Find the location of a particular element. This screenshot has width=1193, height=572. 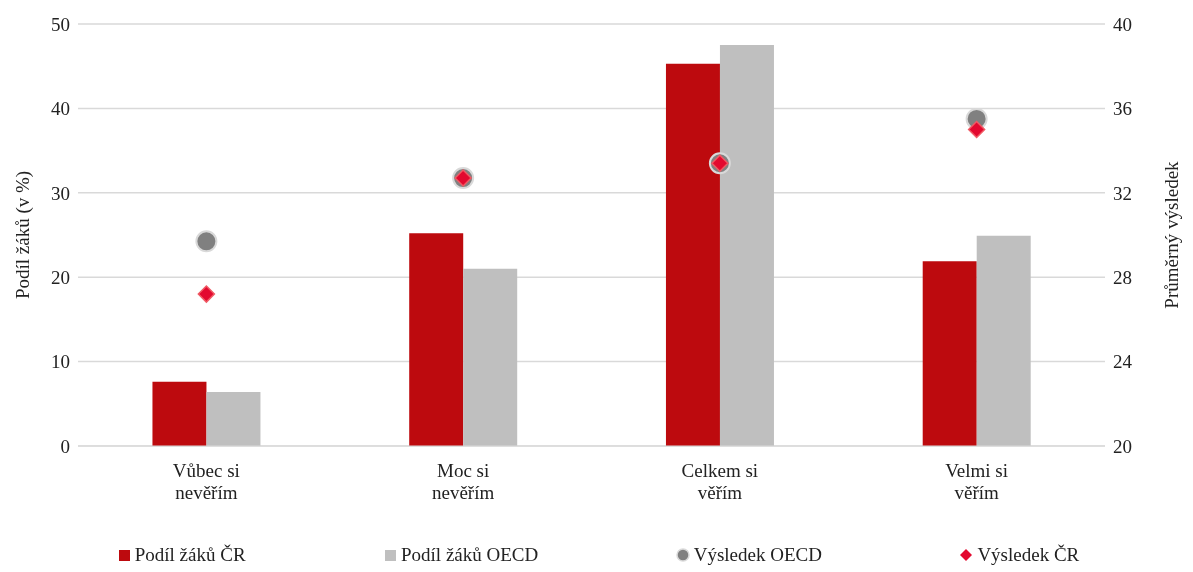

y2-tick-label: 20 is located at coordinates (1122, 446).